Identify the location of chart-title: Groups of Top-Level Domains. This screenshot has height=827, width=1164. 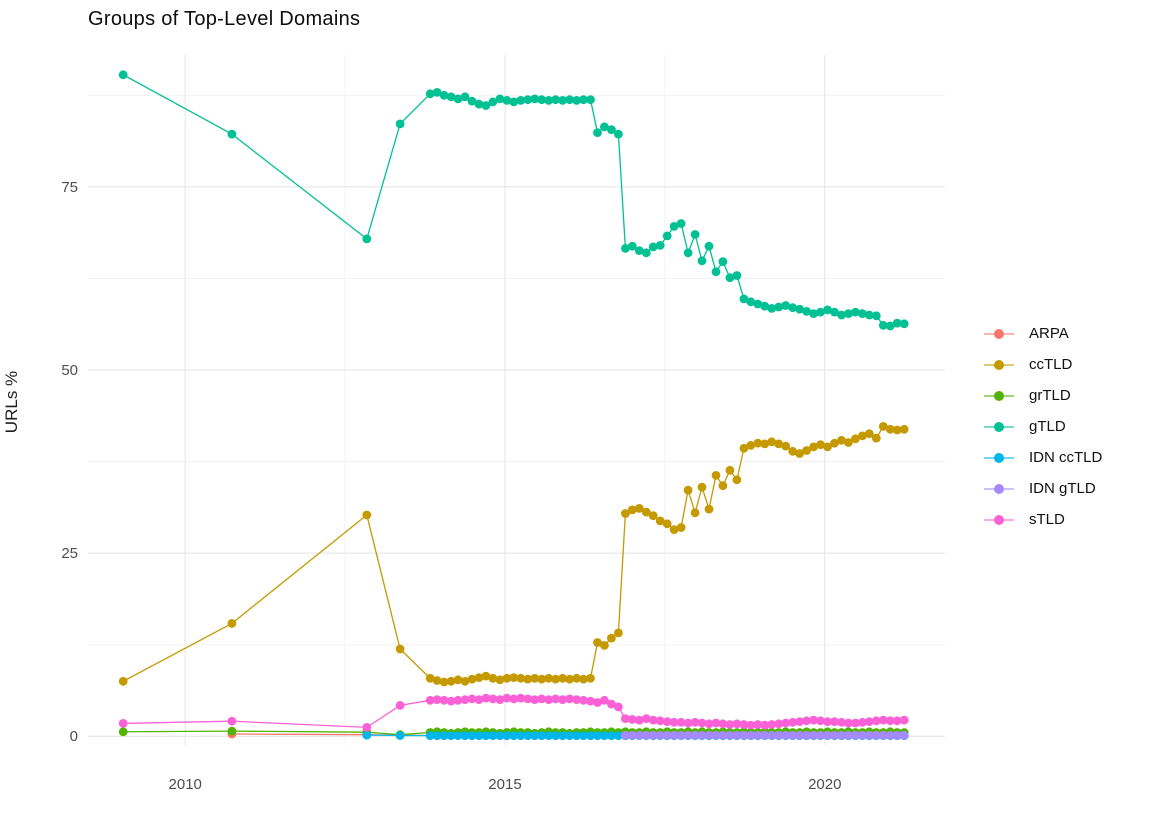
(224, 19).